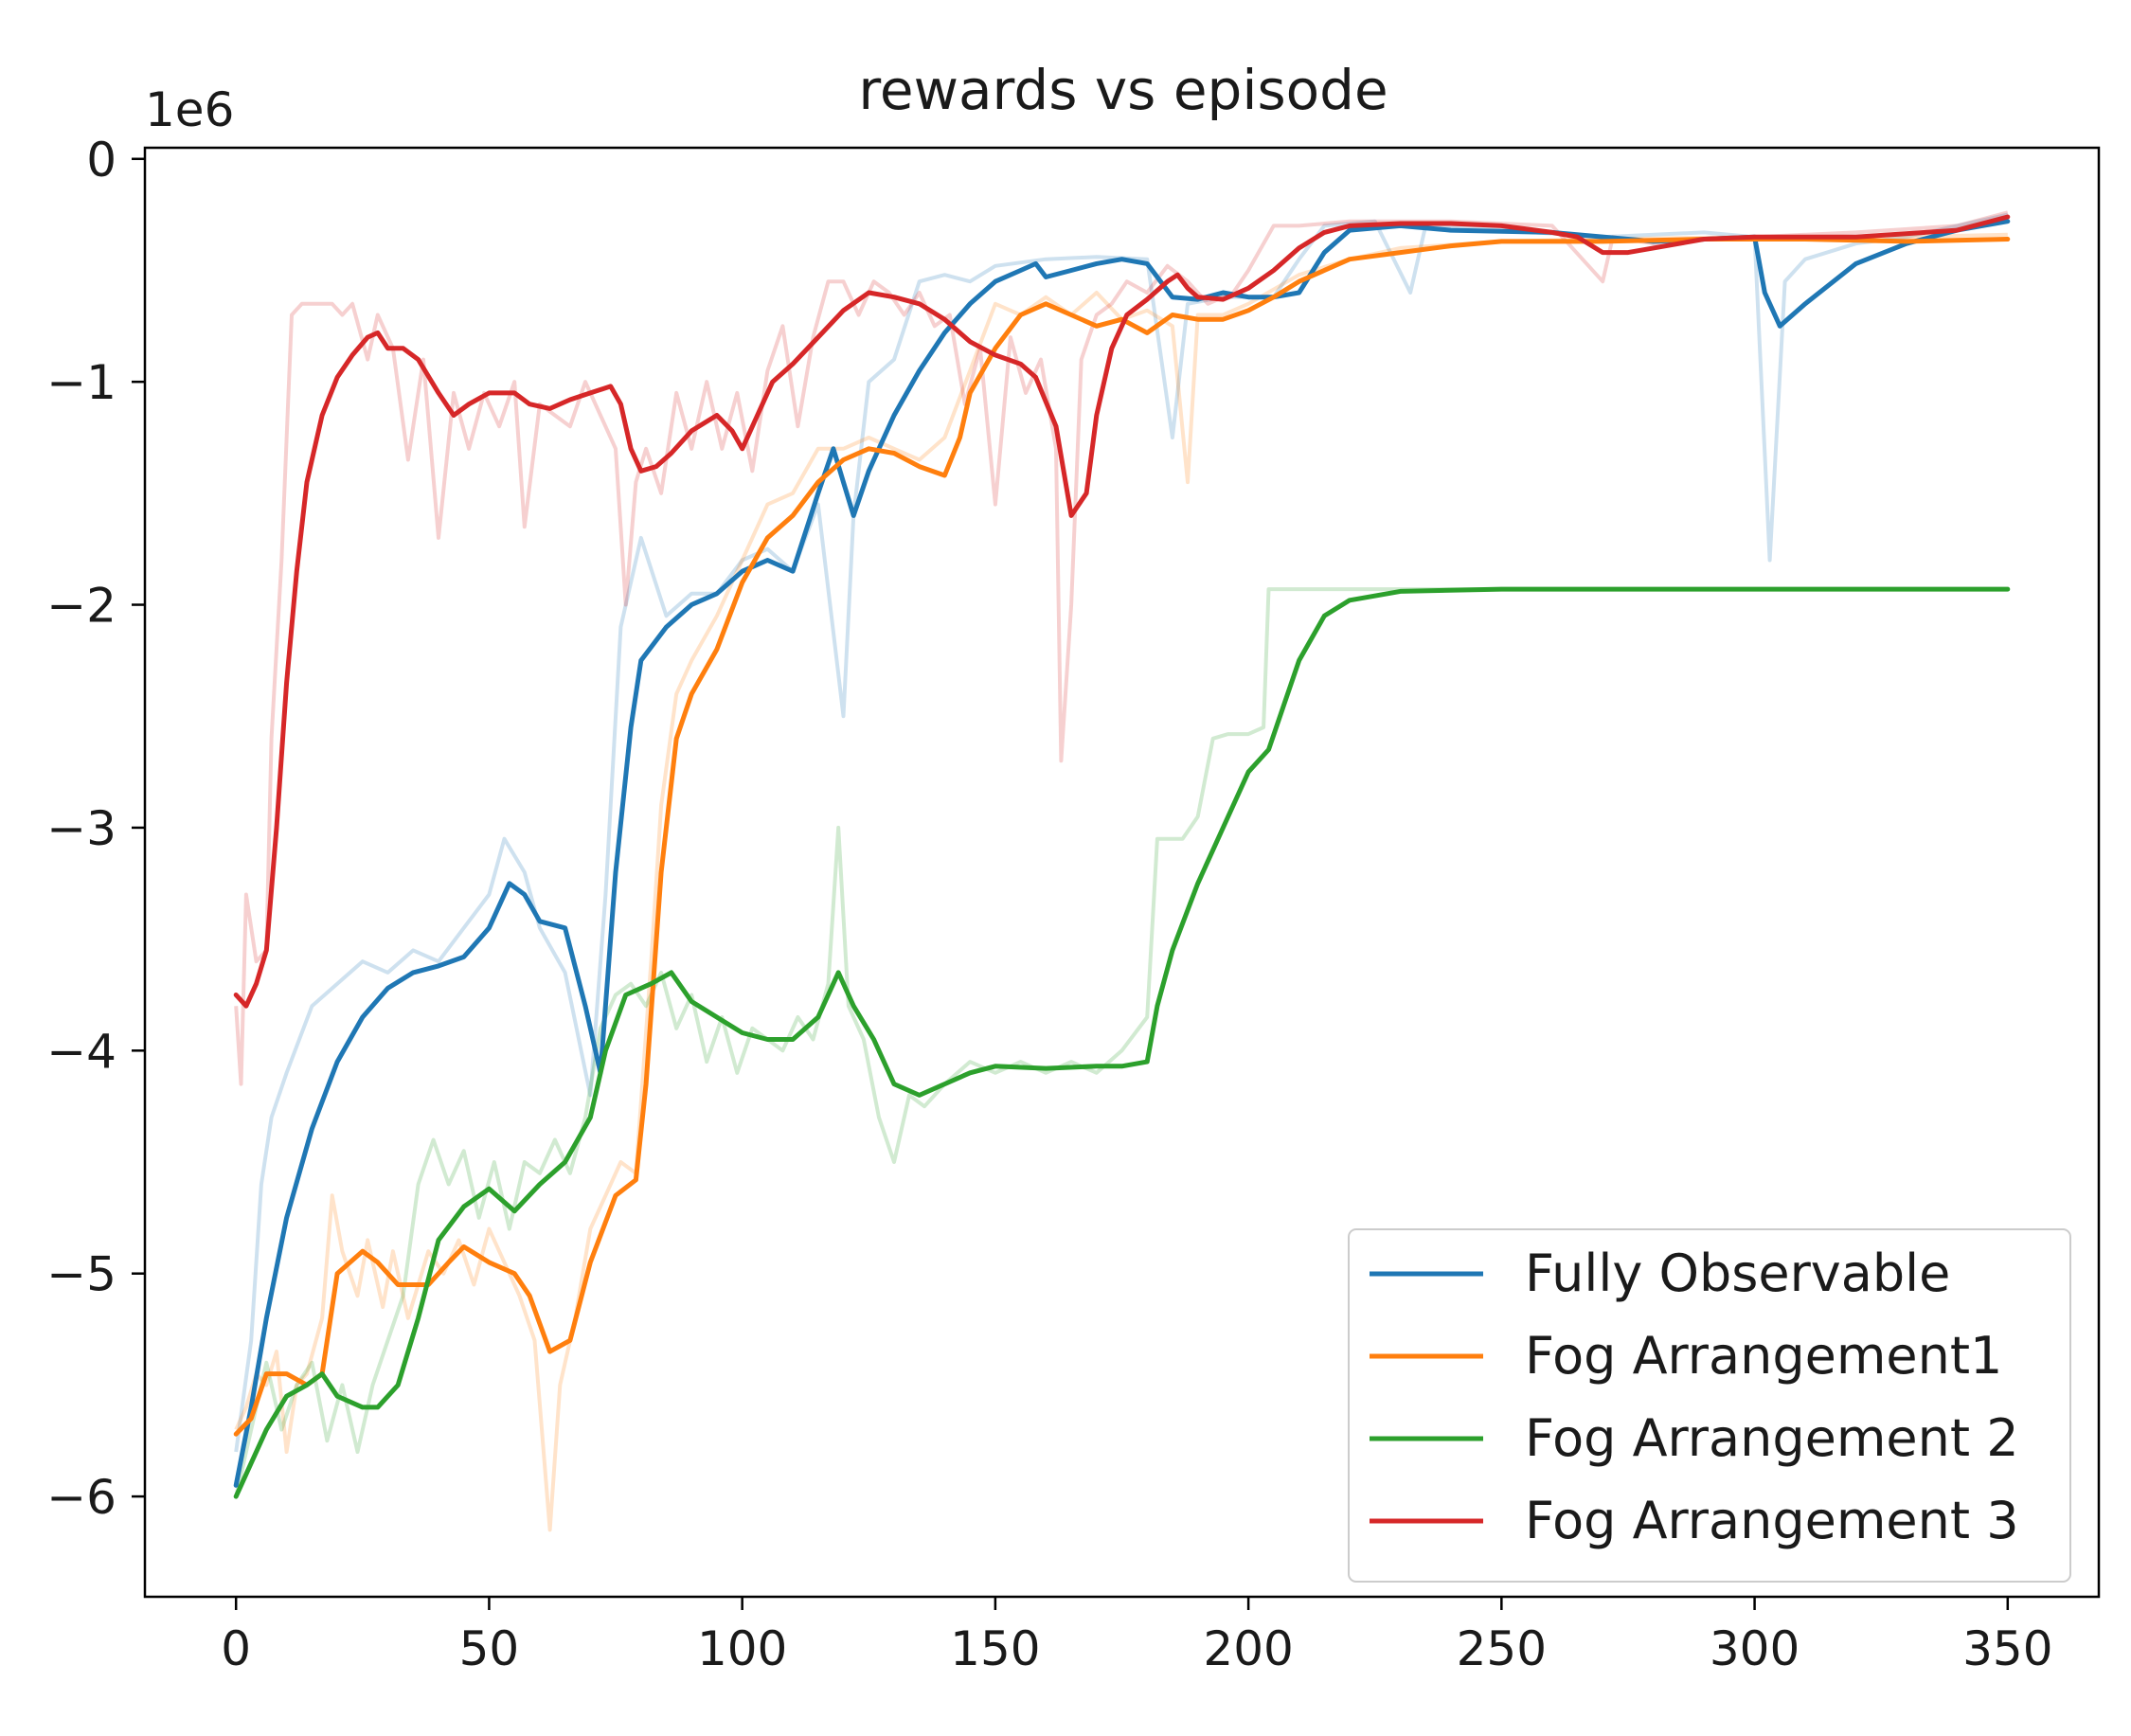  I want to click on legend-item-fog-arrangement-2: Fog Arrangement 2, so click(1694, 1438).